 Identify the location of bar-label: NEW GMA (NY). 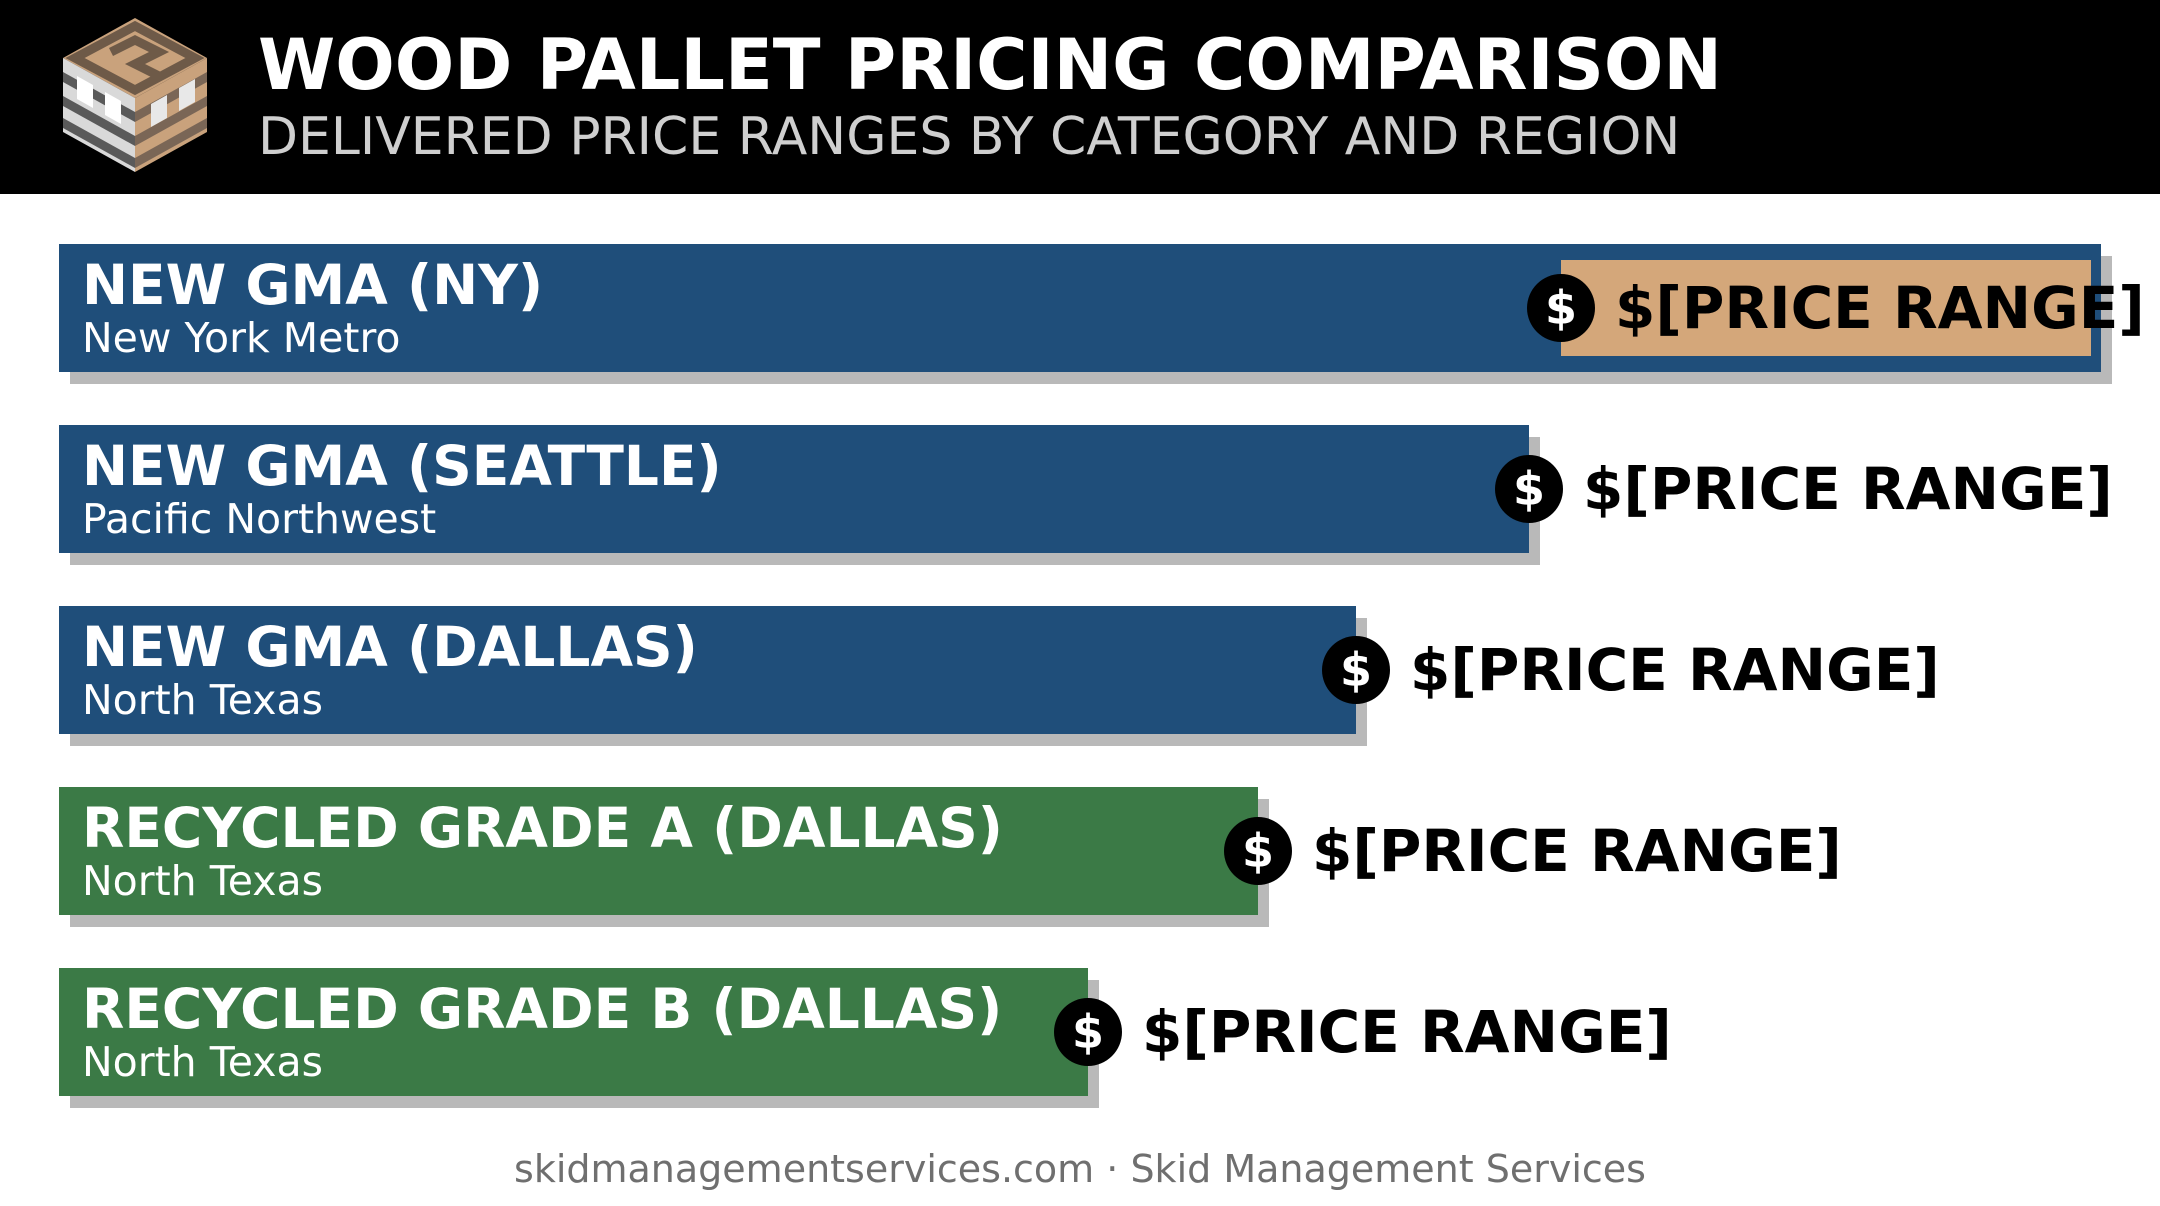
(313, 285).